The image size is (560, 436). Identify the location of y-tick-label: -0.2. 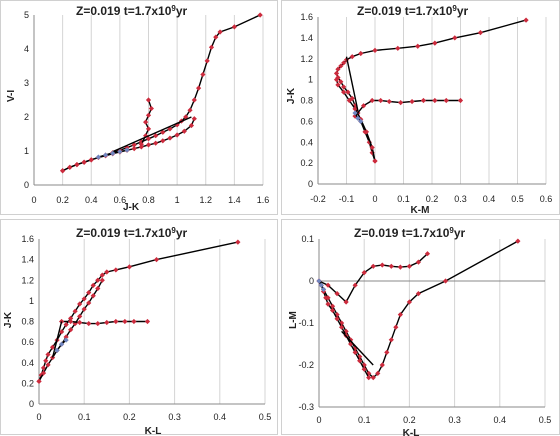
(306, 365).